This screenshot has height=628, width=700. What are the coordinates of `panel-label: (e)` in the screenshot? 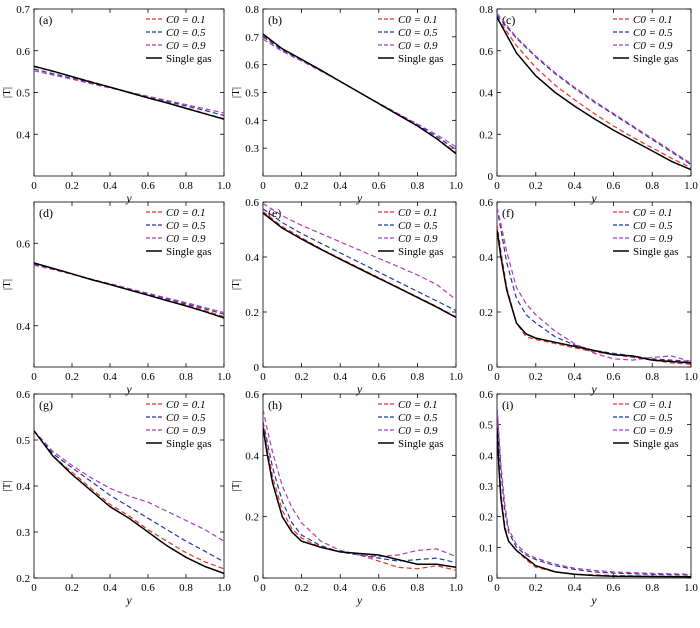 It's located at (274, 213).